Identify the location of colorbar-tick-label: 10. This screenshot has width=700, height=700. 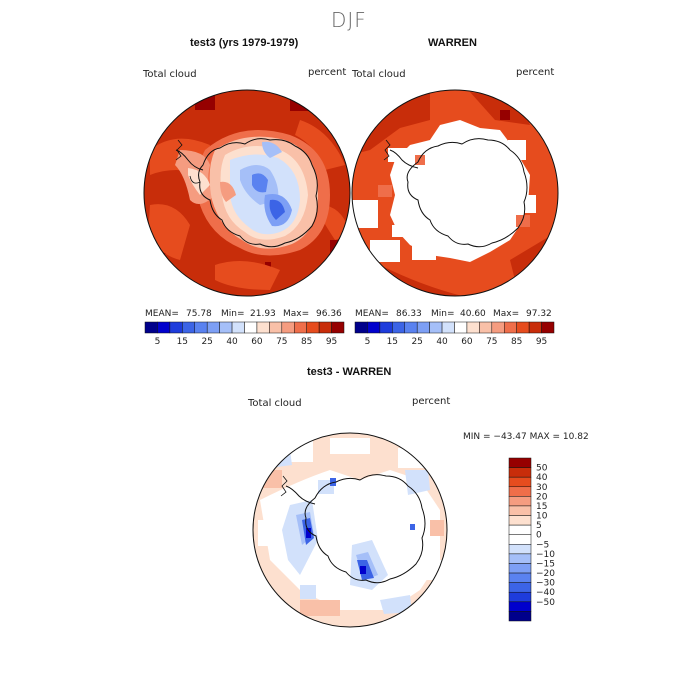
(542, 517).